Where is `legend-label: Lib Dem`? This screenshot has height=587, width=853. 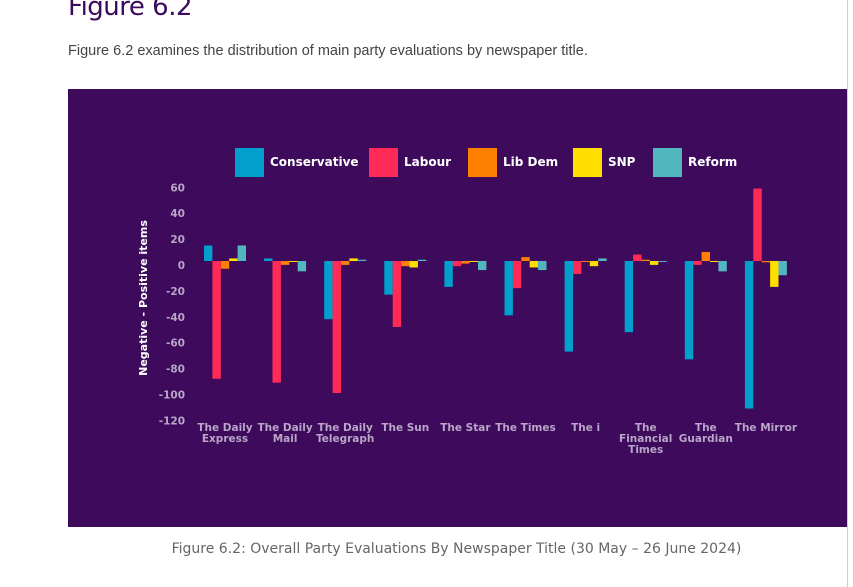
legend-label: Lib Dem is located at coordinates (530, 162).